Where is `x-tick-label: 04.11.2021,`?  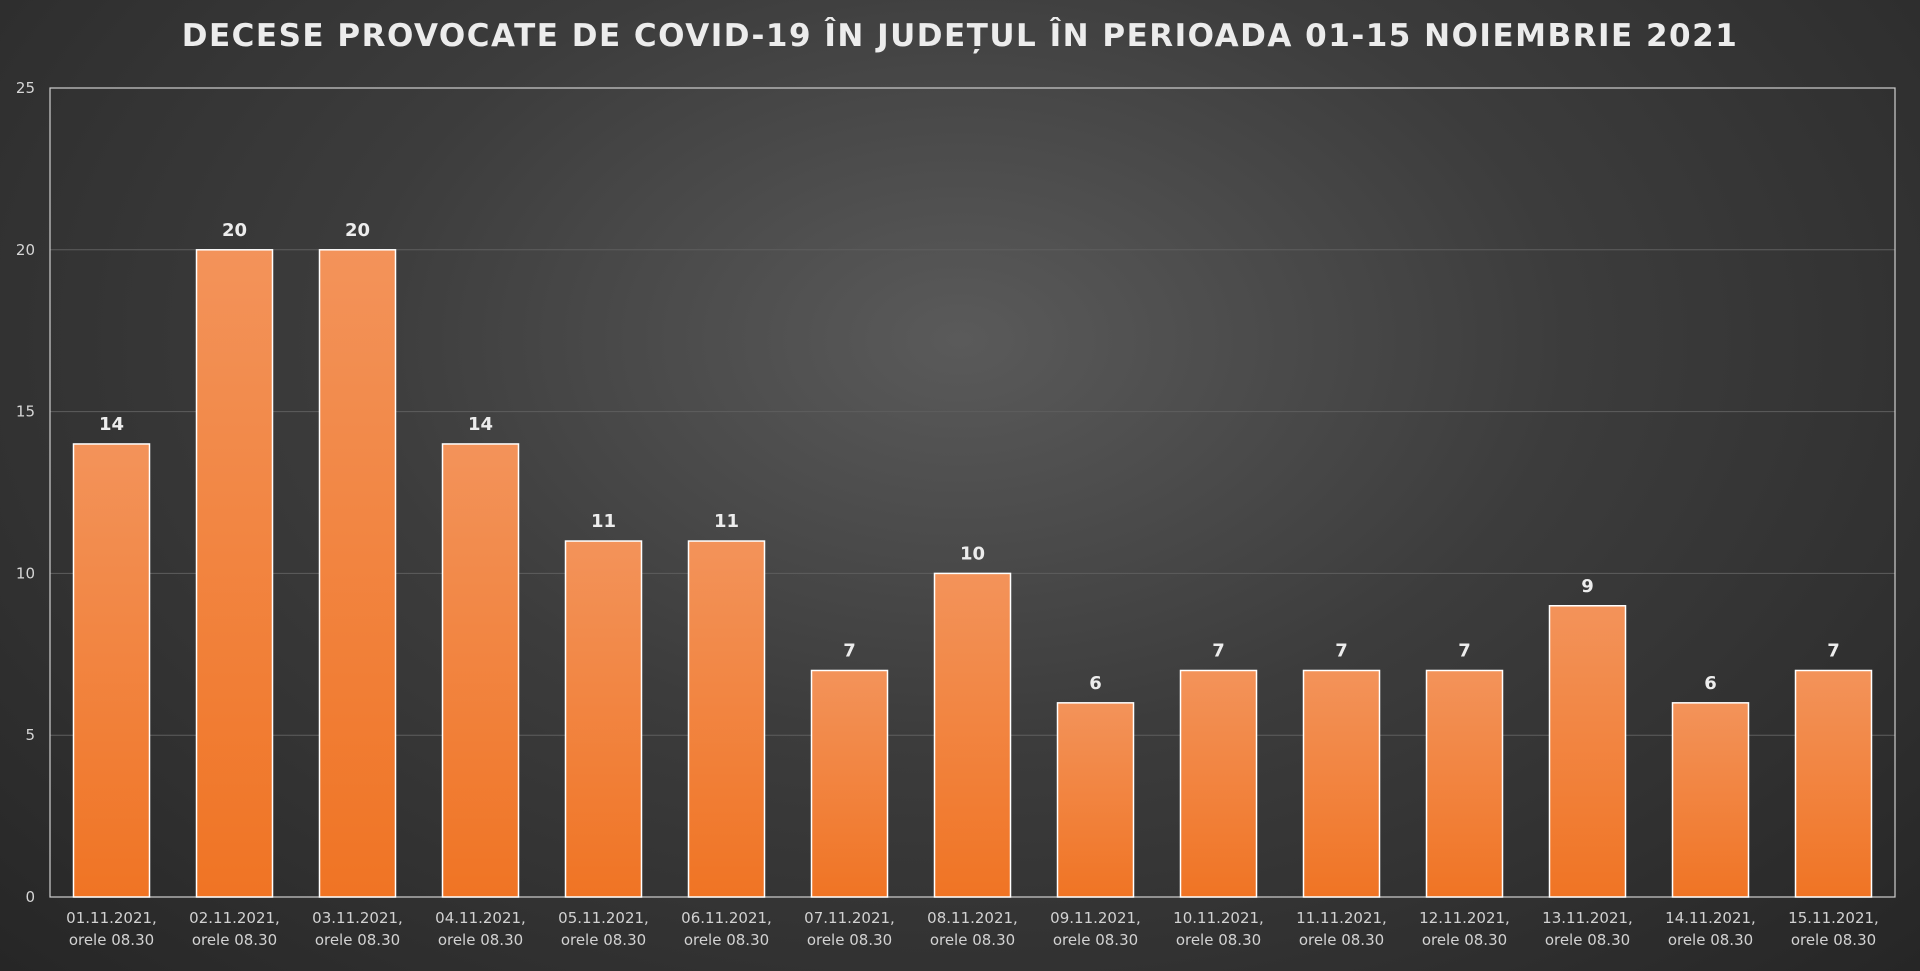 x-tick-label: 04.11.2021, is located at coordinates (480, 918).